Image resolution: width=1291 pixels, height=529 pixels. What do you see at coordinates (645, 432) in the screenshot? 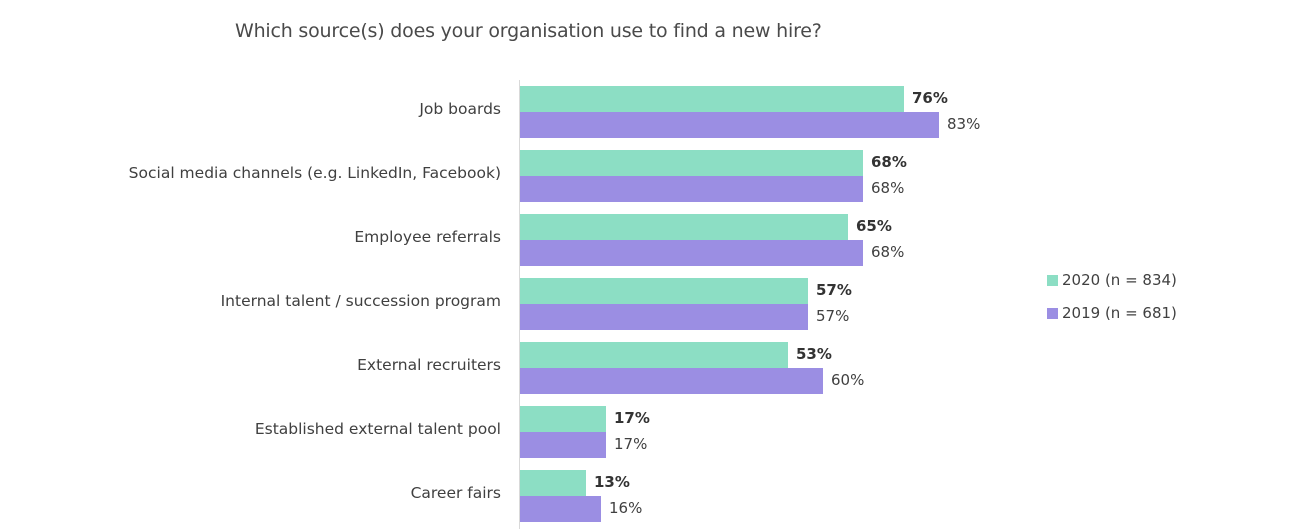
I see `bar-row: Established external talent pool 17% 17%` at bounding box center [645, 432].